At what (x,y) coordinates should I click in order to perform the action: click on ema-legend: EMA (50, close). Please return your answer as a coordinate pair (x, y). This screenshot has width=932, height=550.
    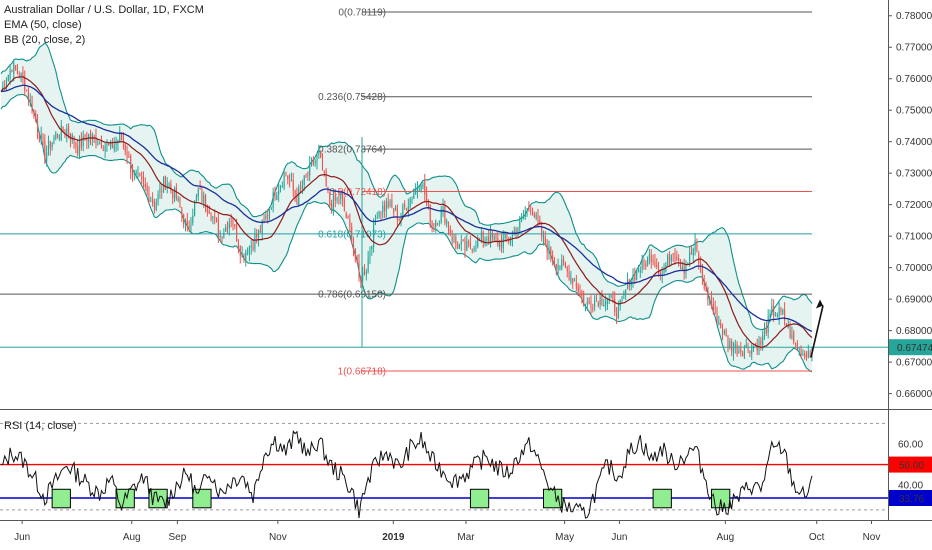
    Looking at the image, I should click on (43, 25).